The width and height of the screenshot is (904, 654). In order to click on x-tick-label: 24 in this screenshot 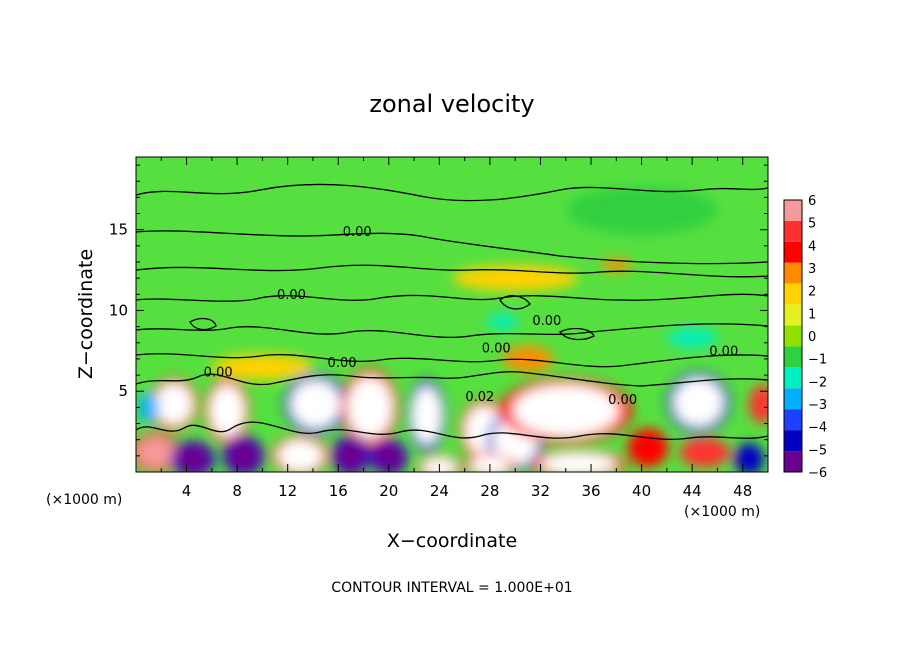, I will do `click(439, 491)`.